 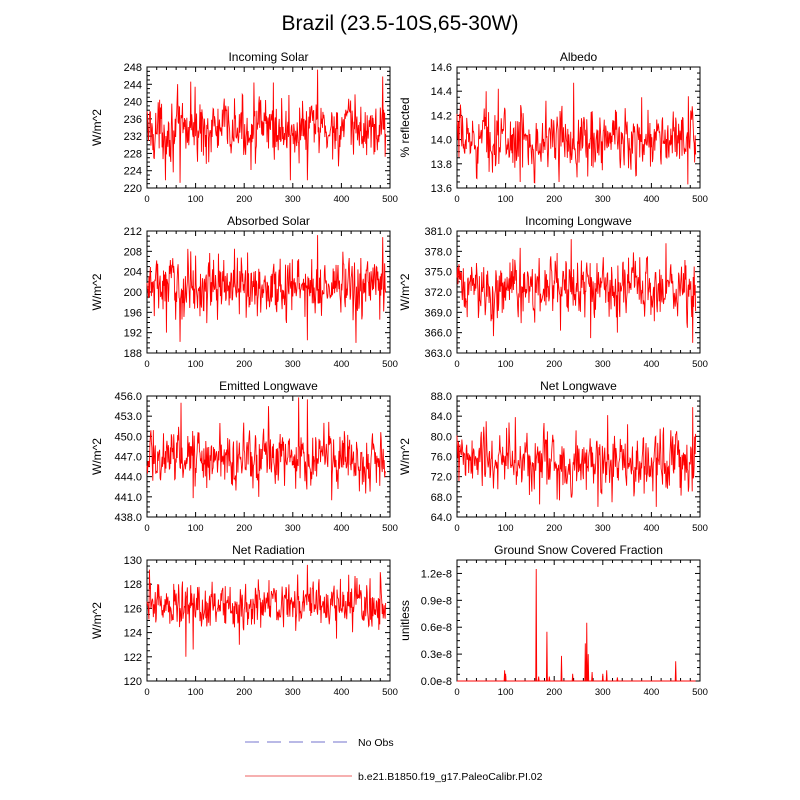 What do you see at coordinates (271, 300) in the screenshot?
I see `x-axis-absorbed-solar: 0 100 200 300 400 500` at bounding box center [271, 300].